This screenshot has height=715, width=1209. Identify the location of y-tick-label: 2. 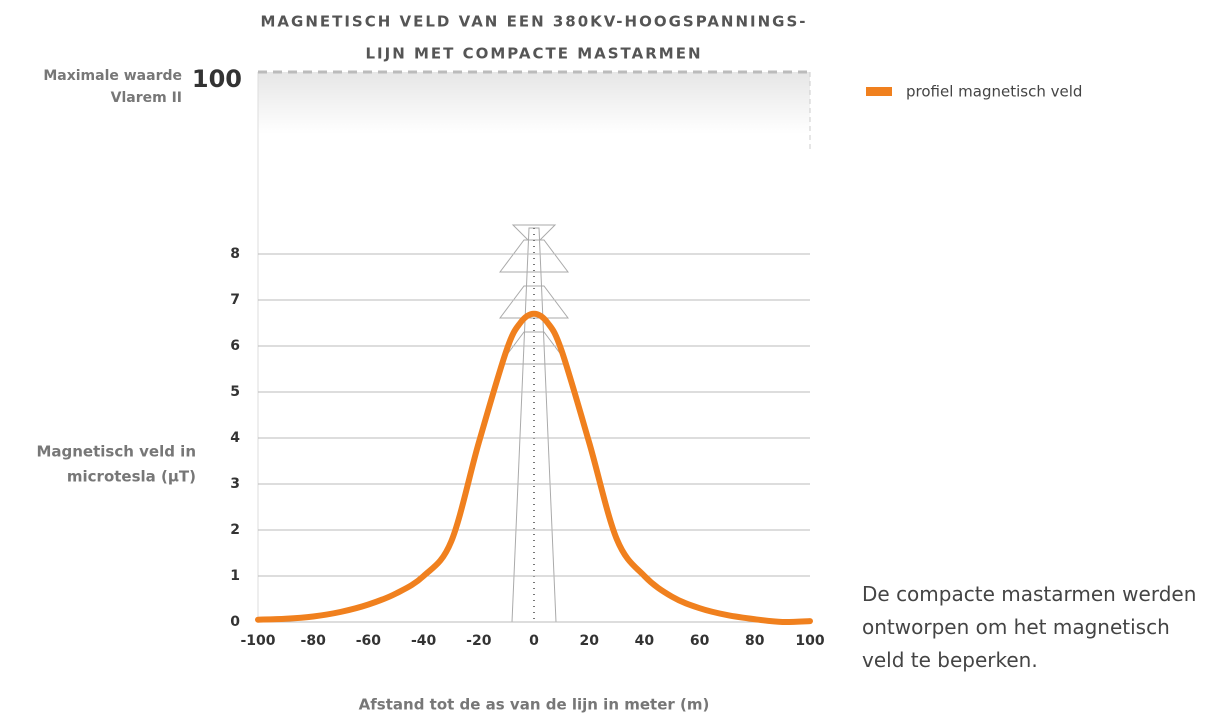
(235, 530).